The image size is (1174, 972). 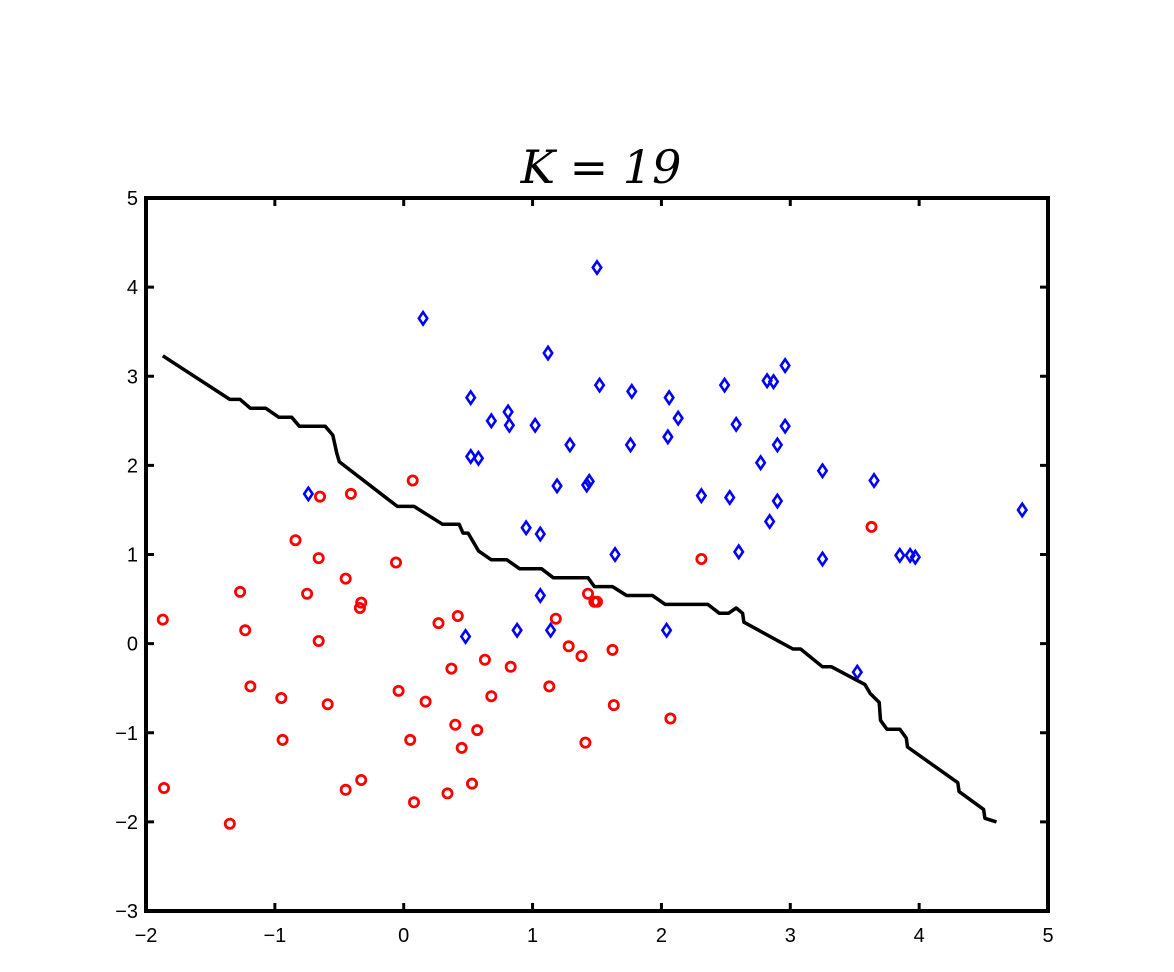 What do you see at coordinates (1047, 936) in the screenshot?
I see `x-tick-label: 5` at bounding box center [1047, 936].